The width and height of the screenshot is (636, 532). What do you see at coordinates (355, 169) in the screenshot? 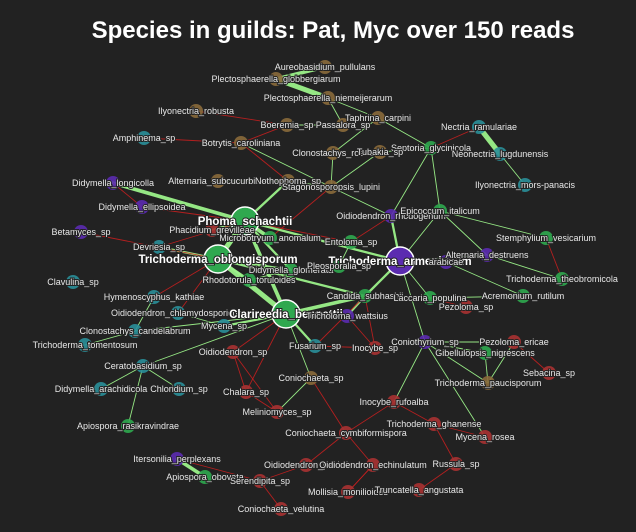
I see `edge-tubakia-stagonosporopsis` at bounding box center [355, 169].